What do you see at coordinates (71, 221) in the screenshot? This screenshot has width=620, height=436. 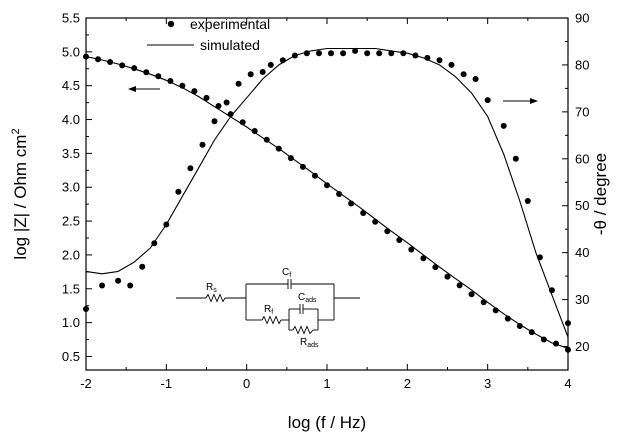 I see `y-left-tick-label: 2.5` at bounding box center [71, 221].